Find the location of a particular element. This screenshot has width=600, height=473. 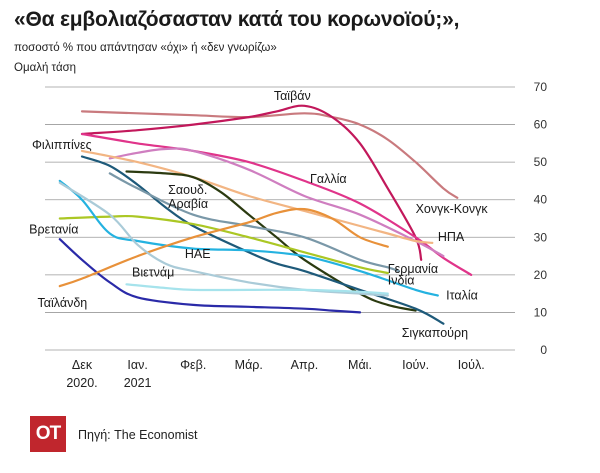

x-tick-label: Ιαν. is located at coordinates (137, 365).